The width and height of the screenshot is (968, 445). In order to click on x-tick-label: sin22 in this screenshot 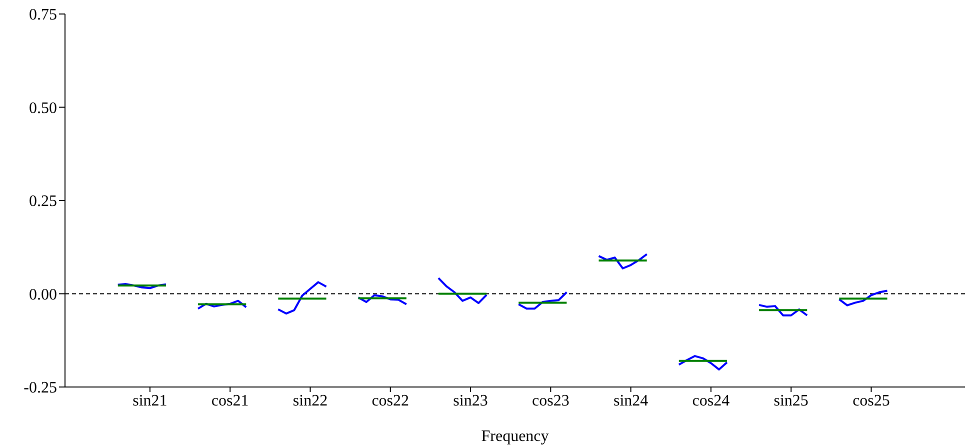, I will do `click(310, 401)`.